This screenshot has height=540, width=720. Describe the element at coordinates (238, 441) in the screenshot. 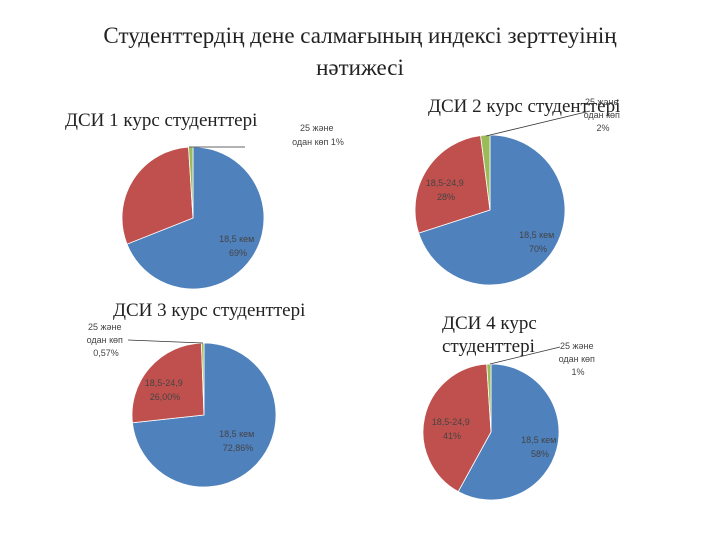

I see `chart3-label-low: 18,5 кем 72,86%` at that location.